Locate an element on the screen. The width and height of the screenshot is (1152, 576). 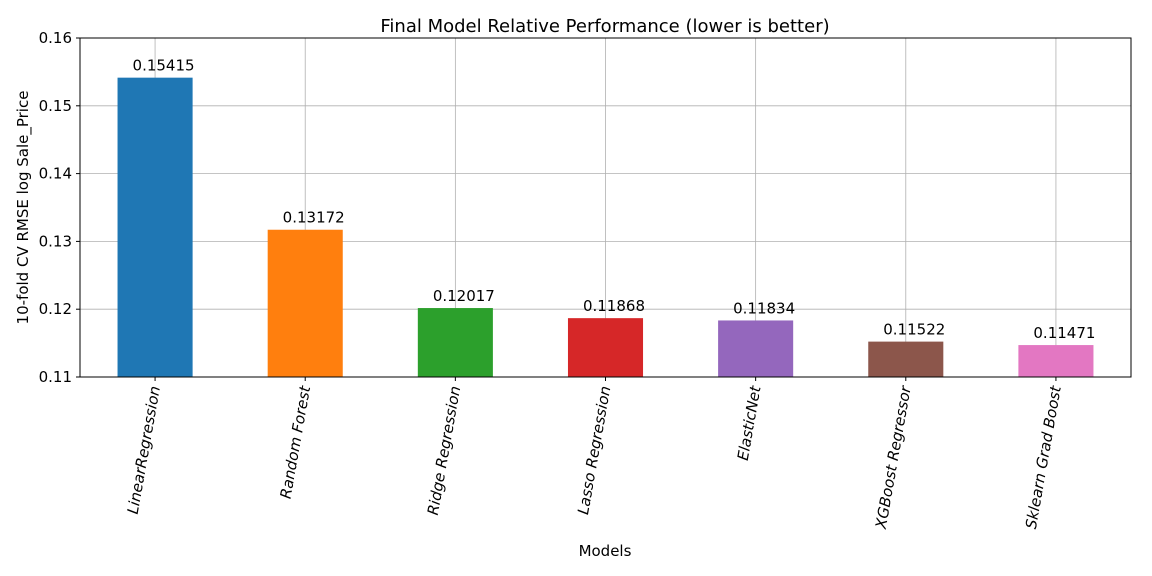
data-label: 0.11522 is located at coordinates (914, 330).